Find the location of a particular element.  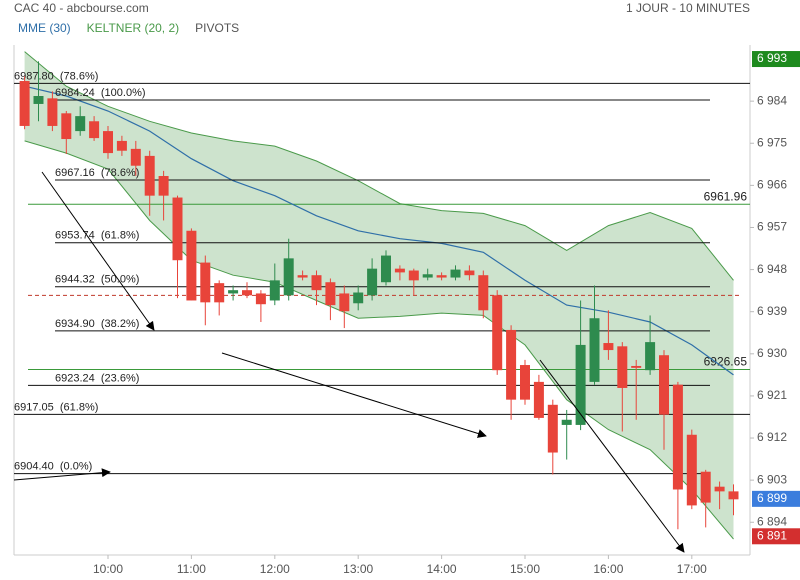

y-tick-label: 6 939 is located at coordinates (772, 311).